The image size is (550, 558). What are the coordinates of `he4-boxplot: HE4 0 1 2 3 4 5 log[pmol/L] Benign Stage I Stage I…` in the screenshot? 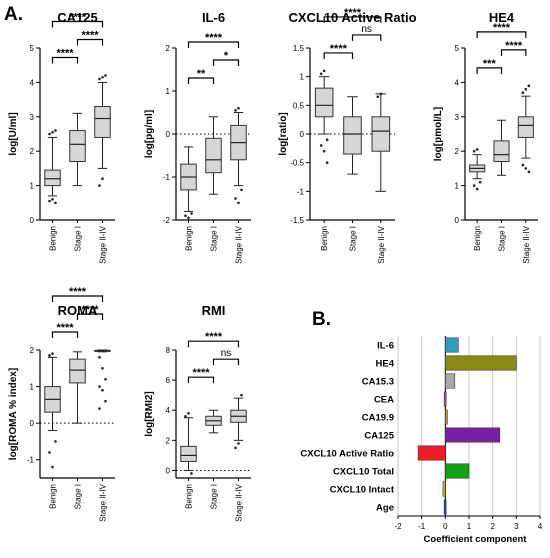 It's located at (485, 137).